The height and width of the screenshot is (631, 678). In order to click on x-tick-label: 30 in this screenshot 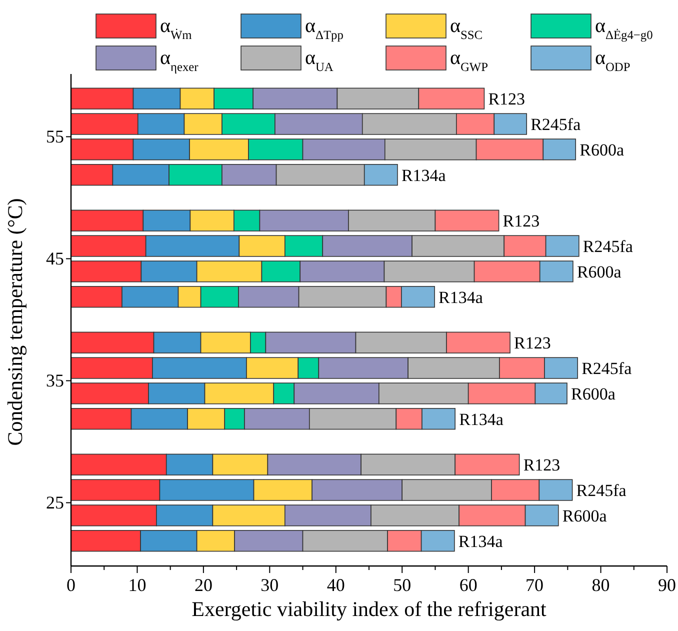, I will do `click(269, 585)`.